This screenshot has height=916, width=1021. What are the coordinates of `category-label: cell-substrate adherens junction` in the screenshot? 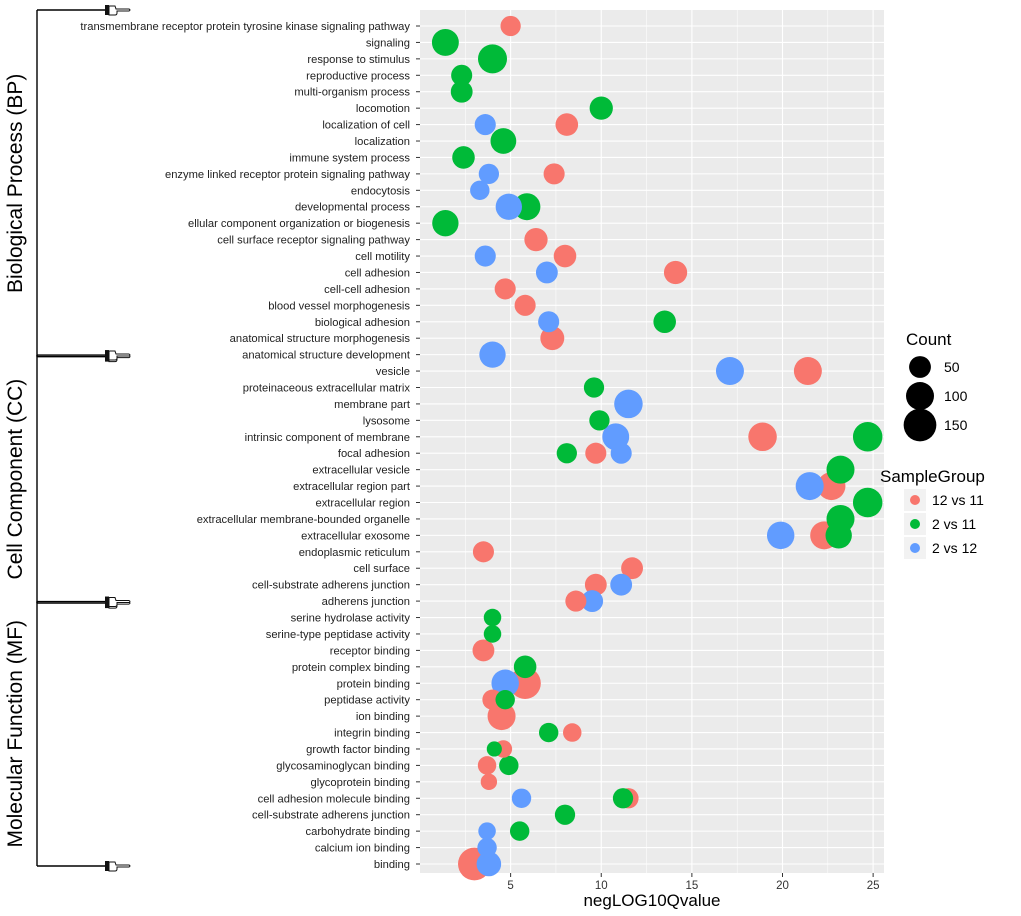 It's located at (331, 586).